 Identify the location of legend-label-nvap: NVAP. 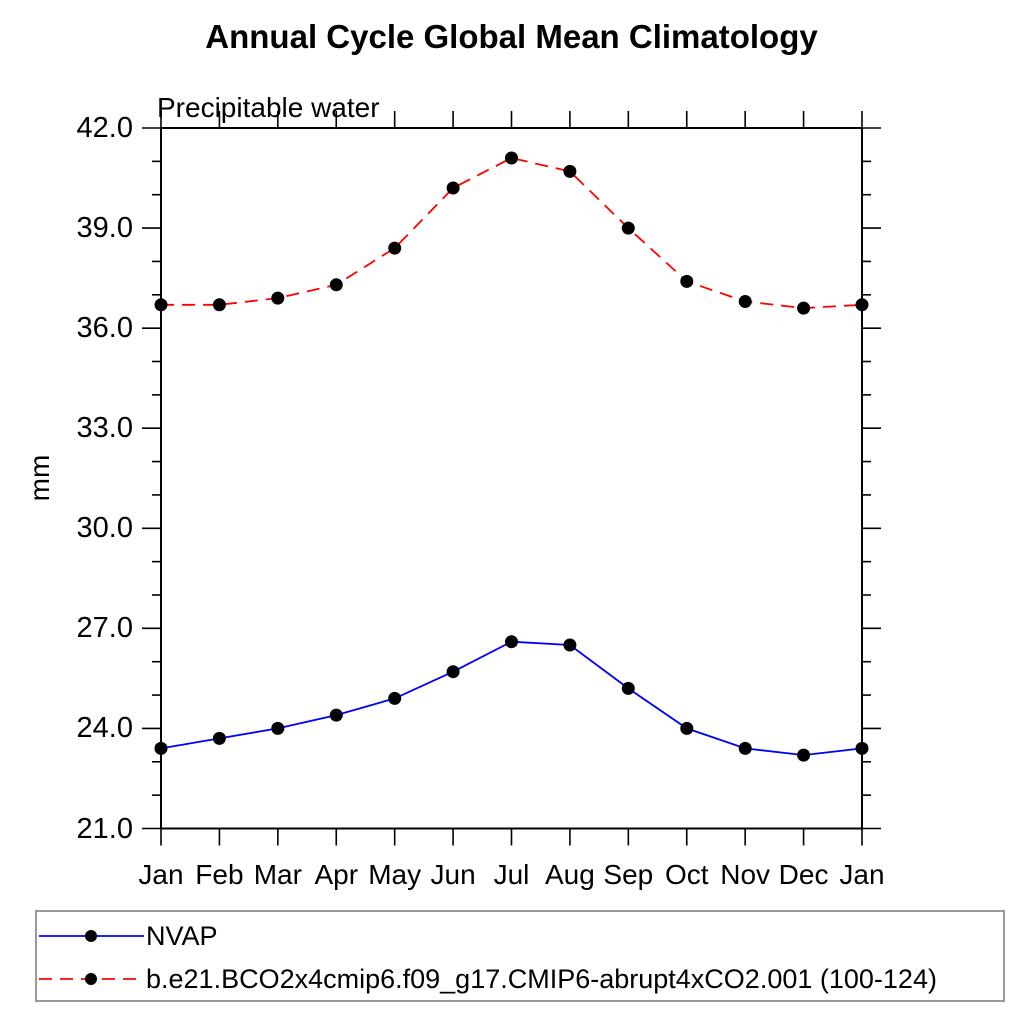
(182, 935).